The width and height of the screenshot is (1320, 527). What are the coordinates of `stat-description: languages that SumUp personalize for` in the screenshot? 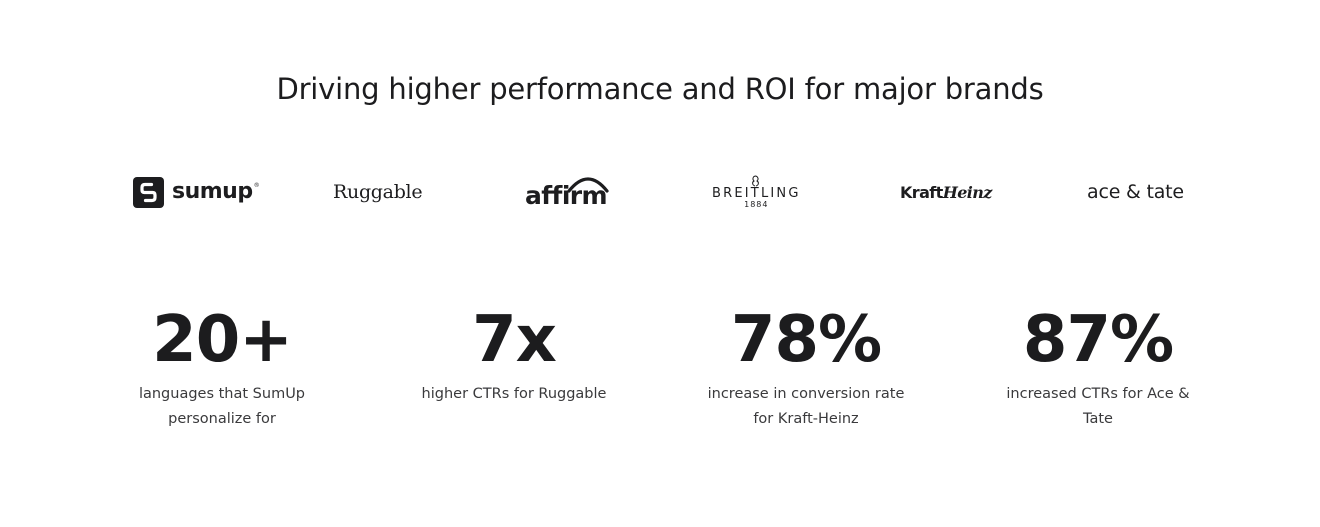 It's located at (222, 406).